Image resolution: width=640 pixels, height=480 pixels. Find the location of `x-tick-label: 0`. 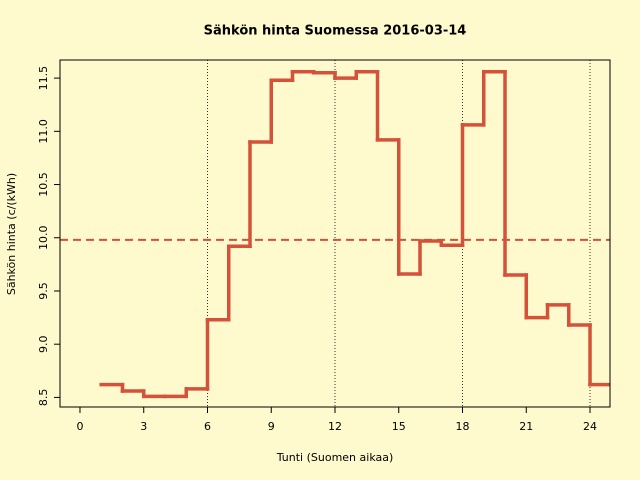

x-tick-label: 0 is located at coordinates (79, 426).